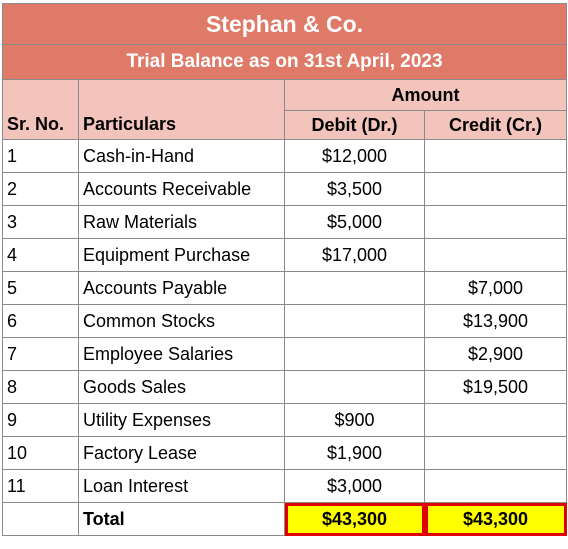  What do you see at coordinates (181, 321) in the screenshot?
I see `cell-particular: Common Stocks` at bounding box center [181, 321].